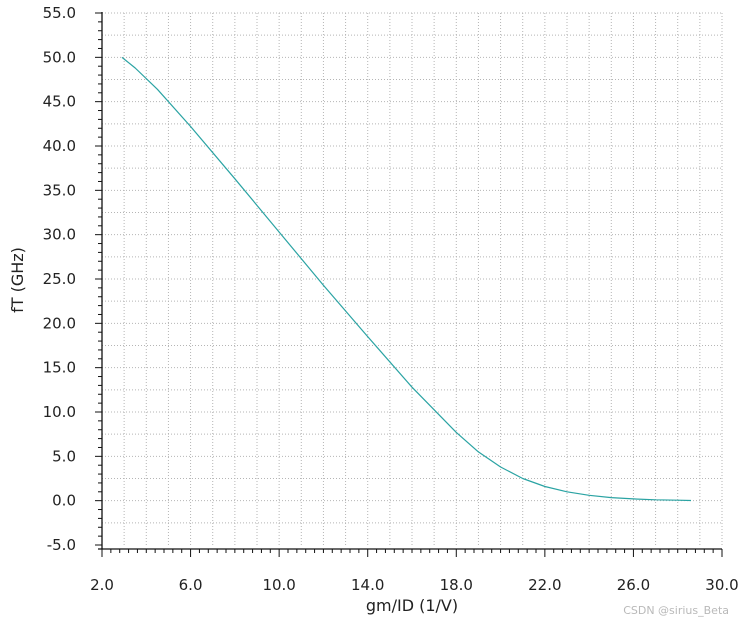 This screenshot has height=625, width=745. What do you see at coordinates (17, 280) in the screenshot?
I see `y-axis-label: fT (GHz)` at bounding box center [17, 280].